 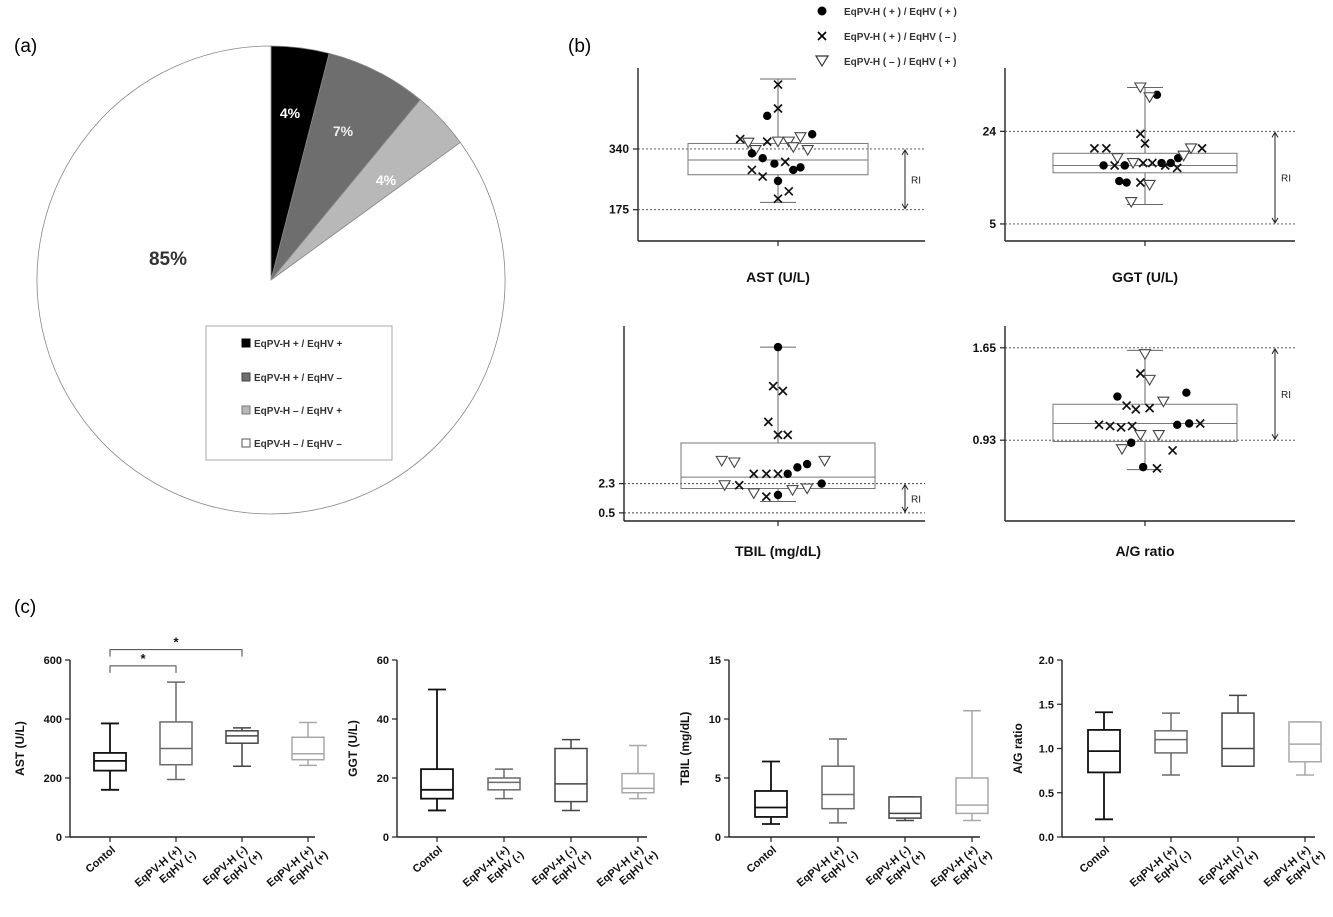 I want to click on y-tick-label: 1.0, so click(x=1046, y=750).